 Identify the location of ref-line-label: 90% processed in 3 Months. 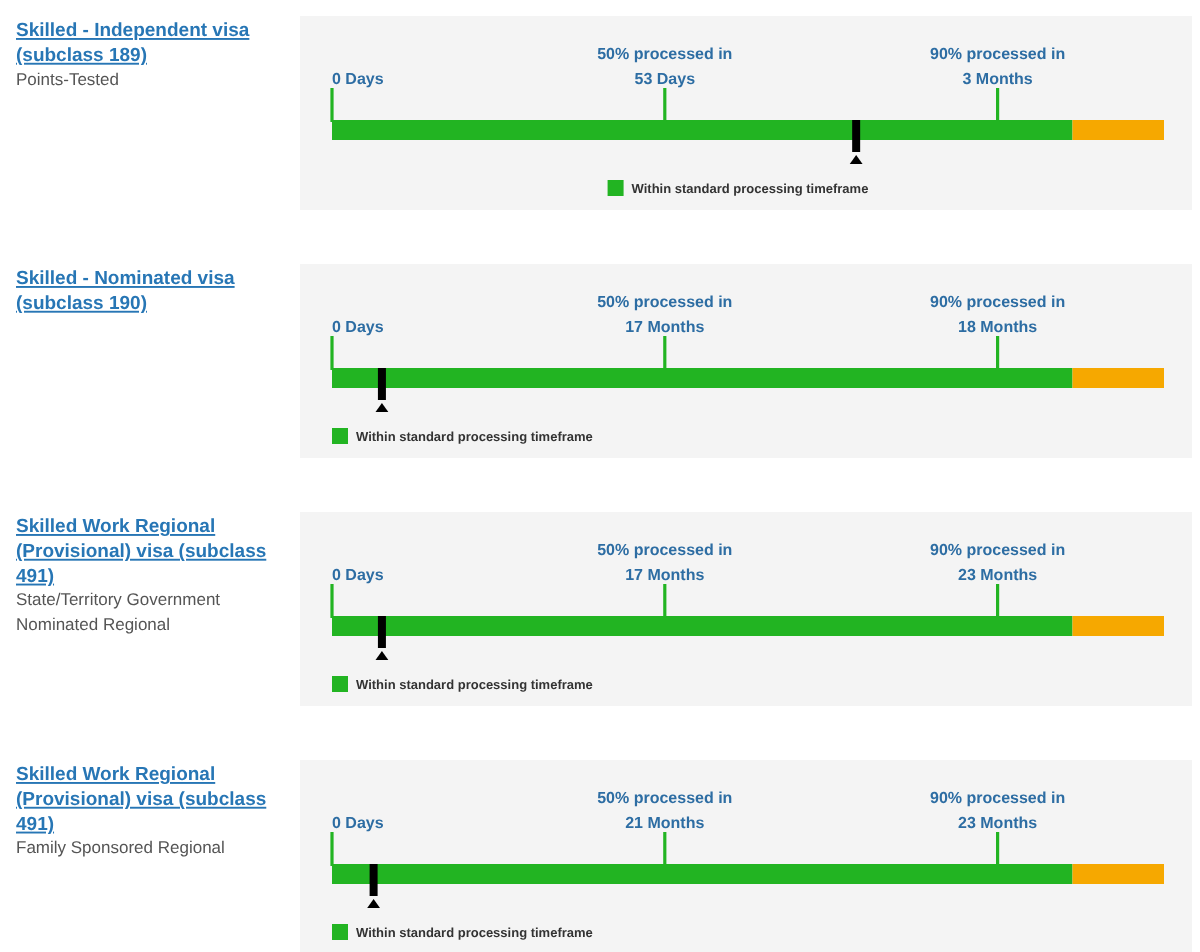
(998, 66).